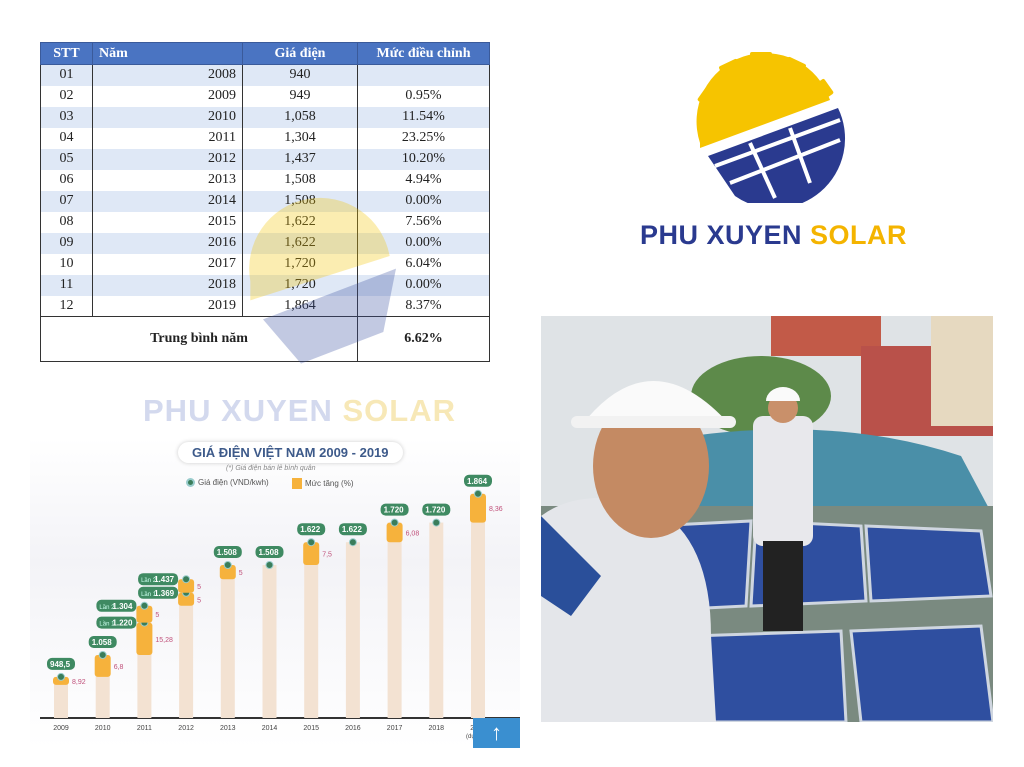 Image resolution: width=1024 pixels, height=767 pixels. What do you see at coordinates (423, 75) in the screenshot?
I see `cell-adjust` at bounding box center [423, 75].